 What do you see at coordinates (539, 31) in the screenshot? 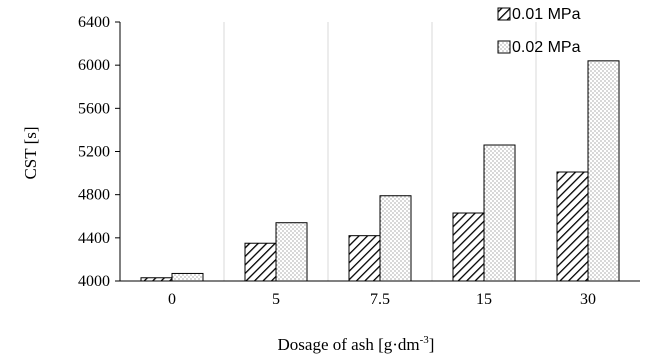
I see `legend: 0.01 MPa 0.02 MPa` at bounding box center [539, 31].